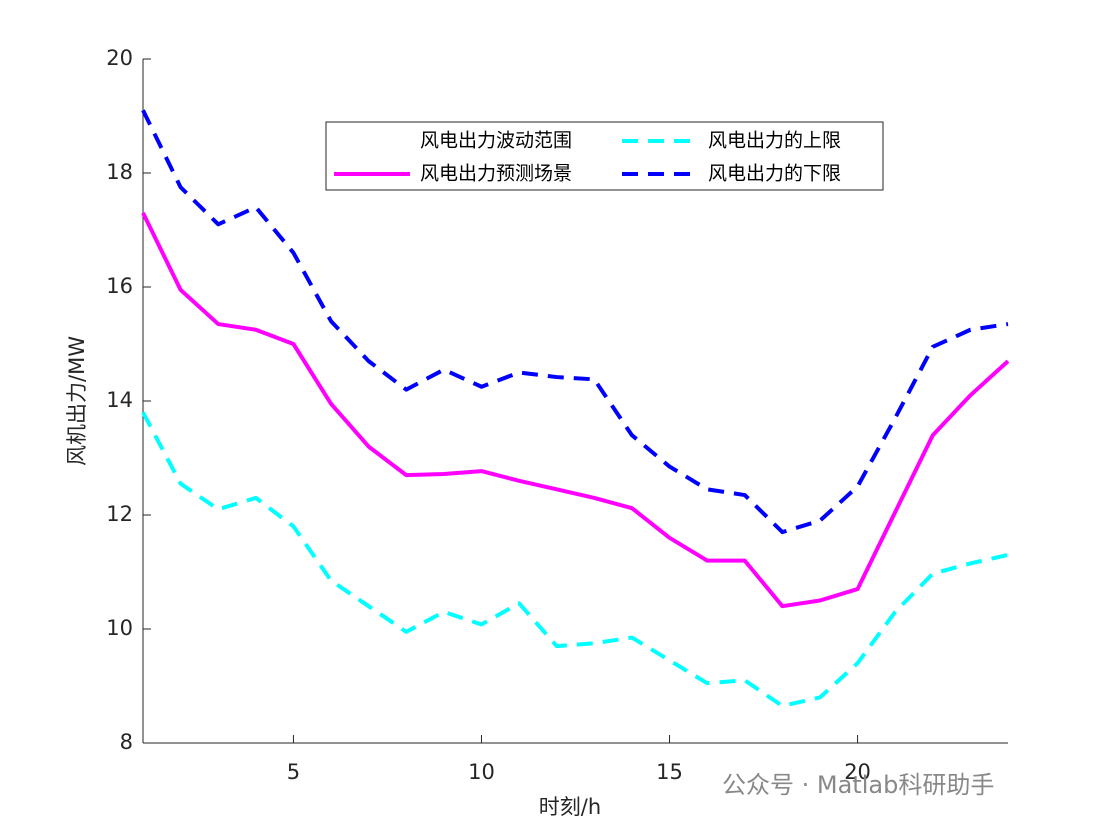 The width and height of the screenshot is (1113, 830). I want to click on y-tick-label: 14, so click(119, 400).